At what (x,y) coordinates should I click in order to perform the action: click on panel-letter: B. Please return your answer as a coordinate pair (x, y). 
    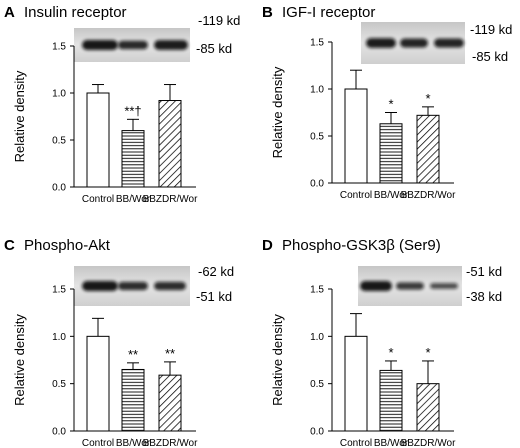
    Looking at the image, I should click on (267, 12).